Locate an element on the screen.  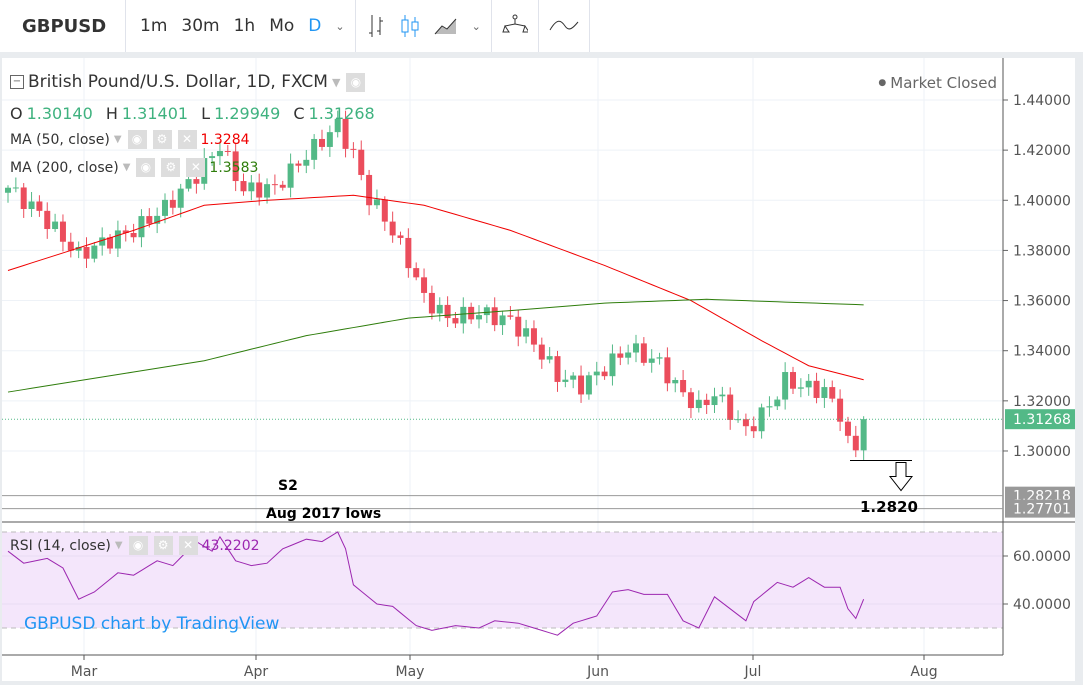
ohlc-legend: O 1.30140 H 1.31401 L 1.29949 C 1.31268 is located at coordinates (192, 113).